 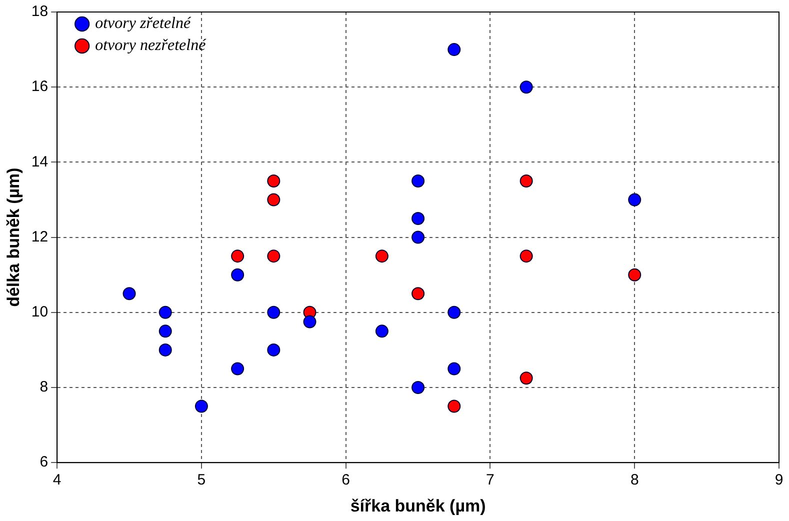 I want to click on x-tick-label: 6, so click(x=346, y=480).